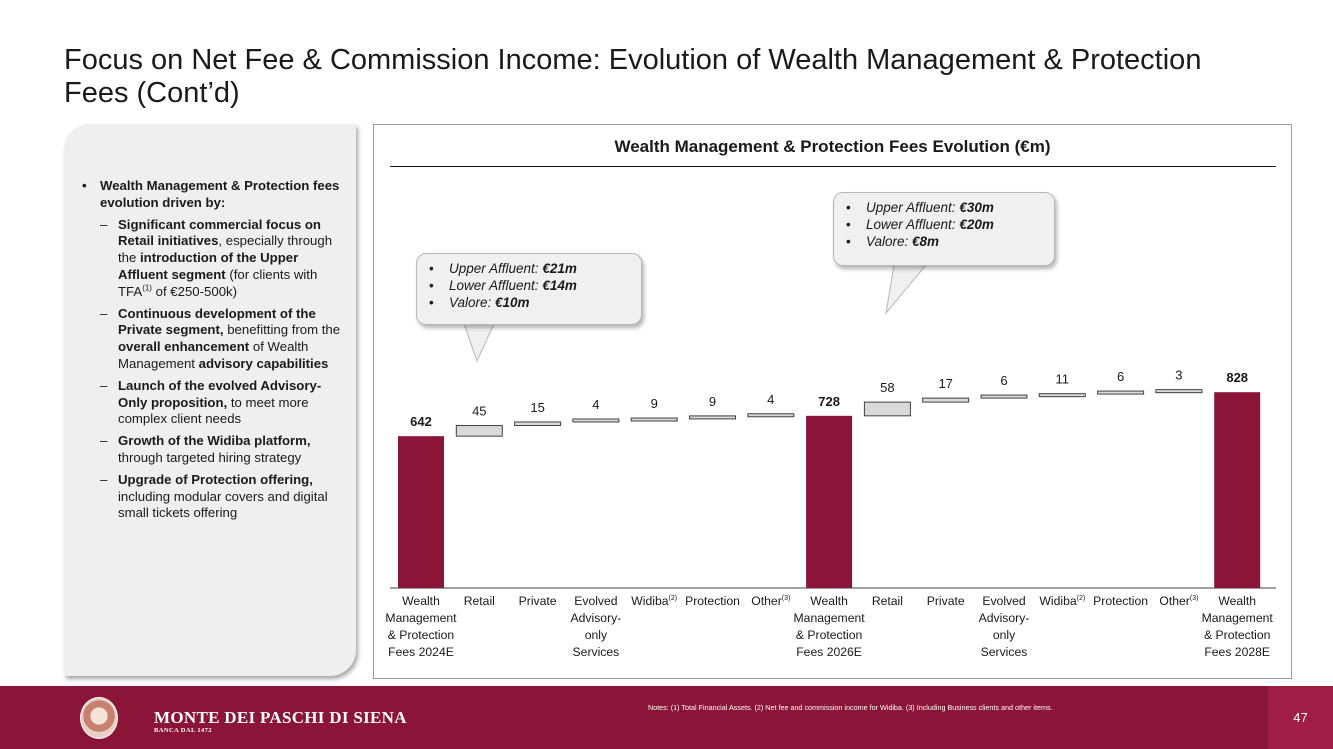  Describe the element at coordinates (945, 207) in the screenshot. I see `callout-item: Upper Affluent: €30m` at that location.